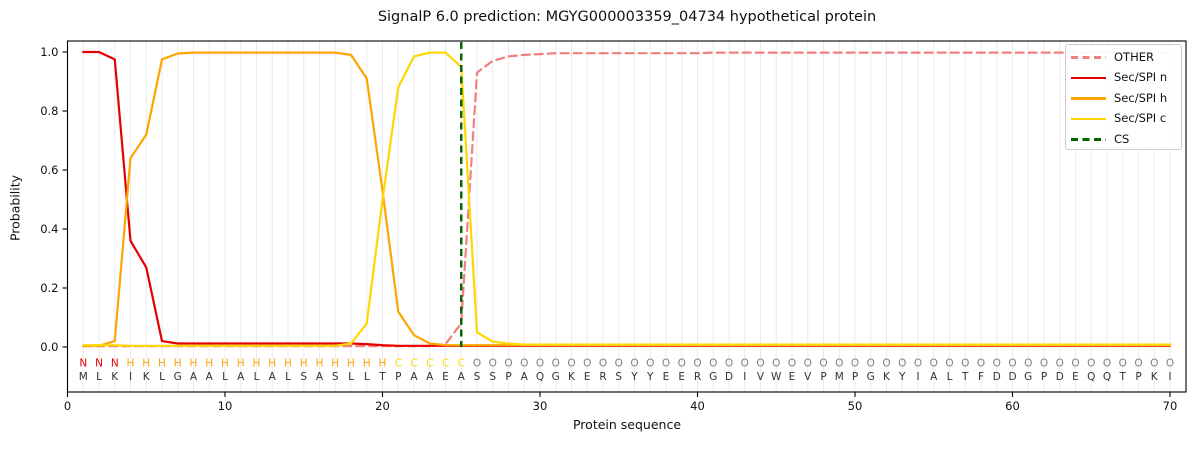 The width and height of the screenshot is (1200, 450). What do you see at coordinates (839, 377) in the screenshot?
I see `sequence-letter: M` at bounding box center [839, 377].